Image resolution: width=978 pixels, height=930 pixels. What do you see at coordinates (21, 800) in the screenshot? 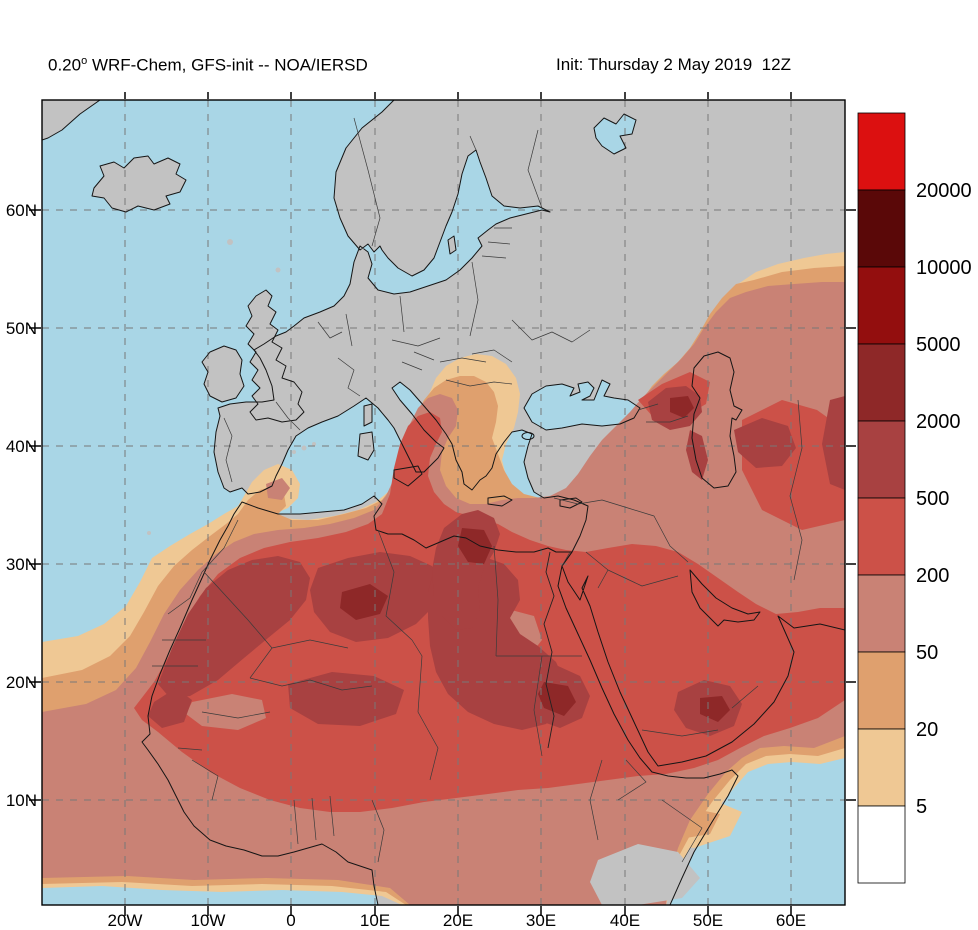
I see `lat-label: 10N` at bounding box center [21, 800].